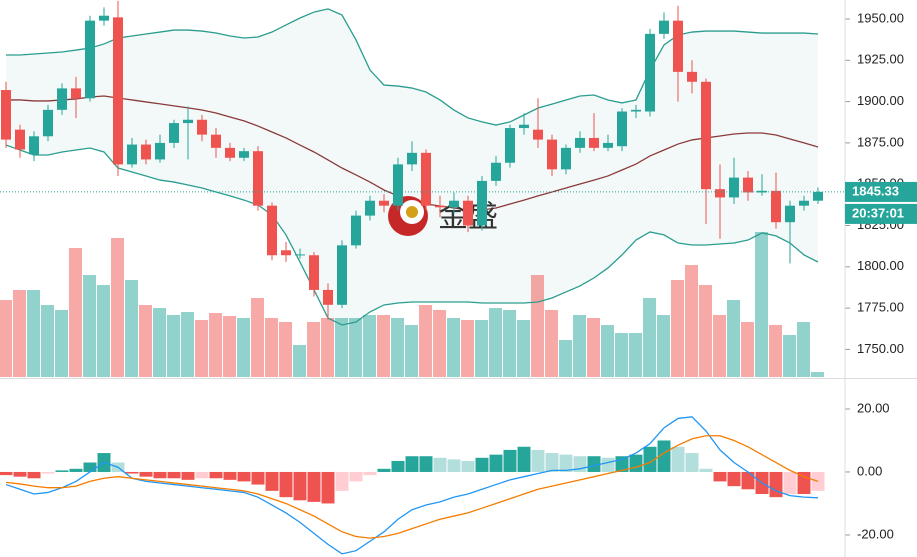 The width and height of the screenshot is (917, 557). I want to click on countdown-badge, so click(881, 213).